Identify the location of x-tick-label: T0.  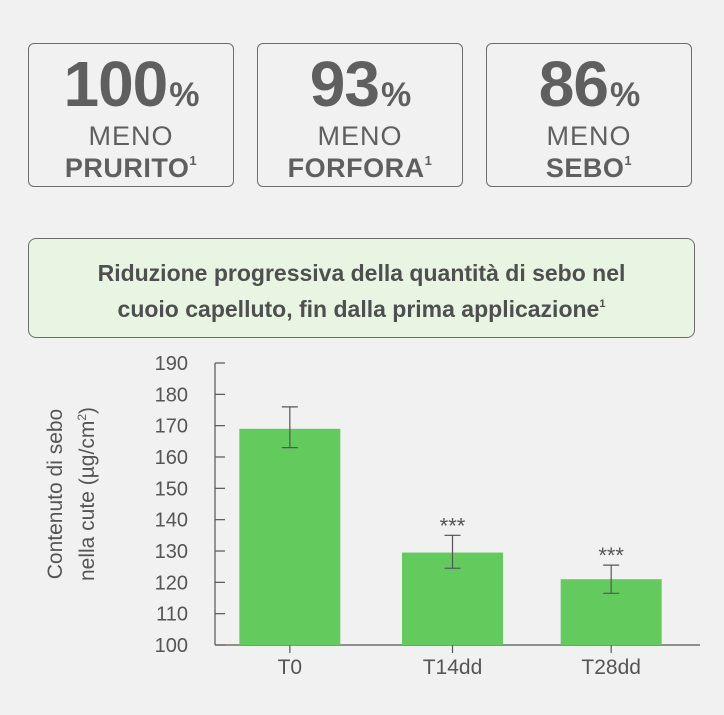
(290, 667).